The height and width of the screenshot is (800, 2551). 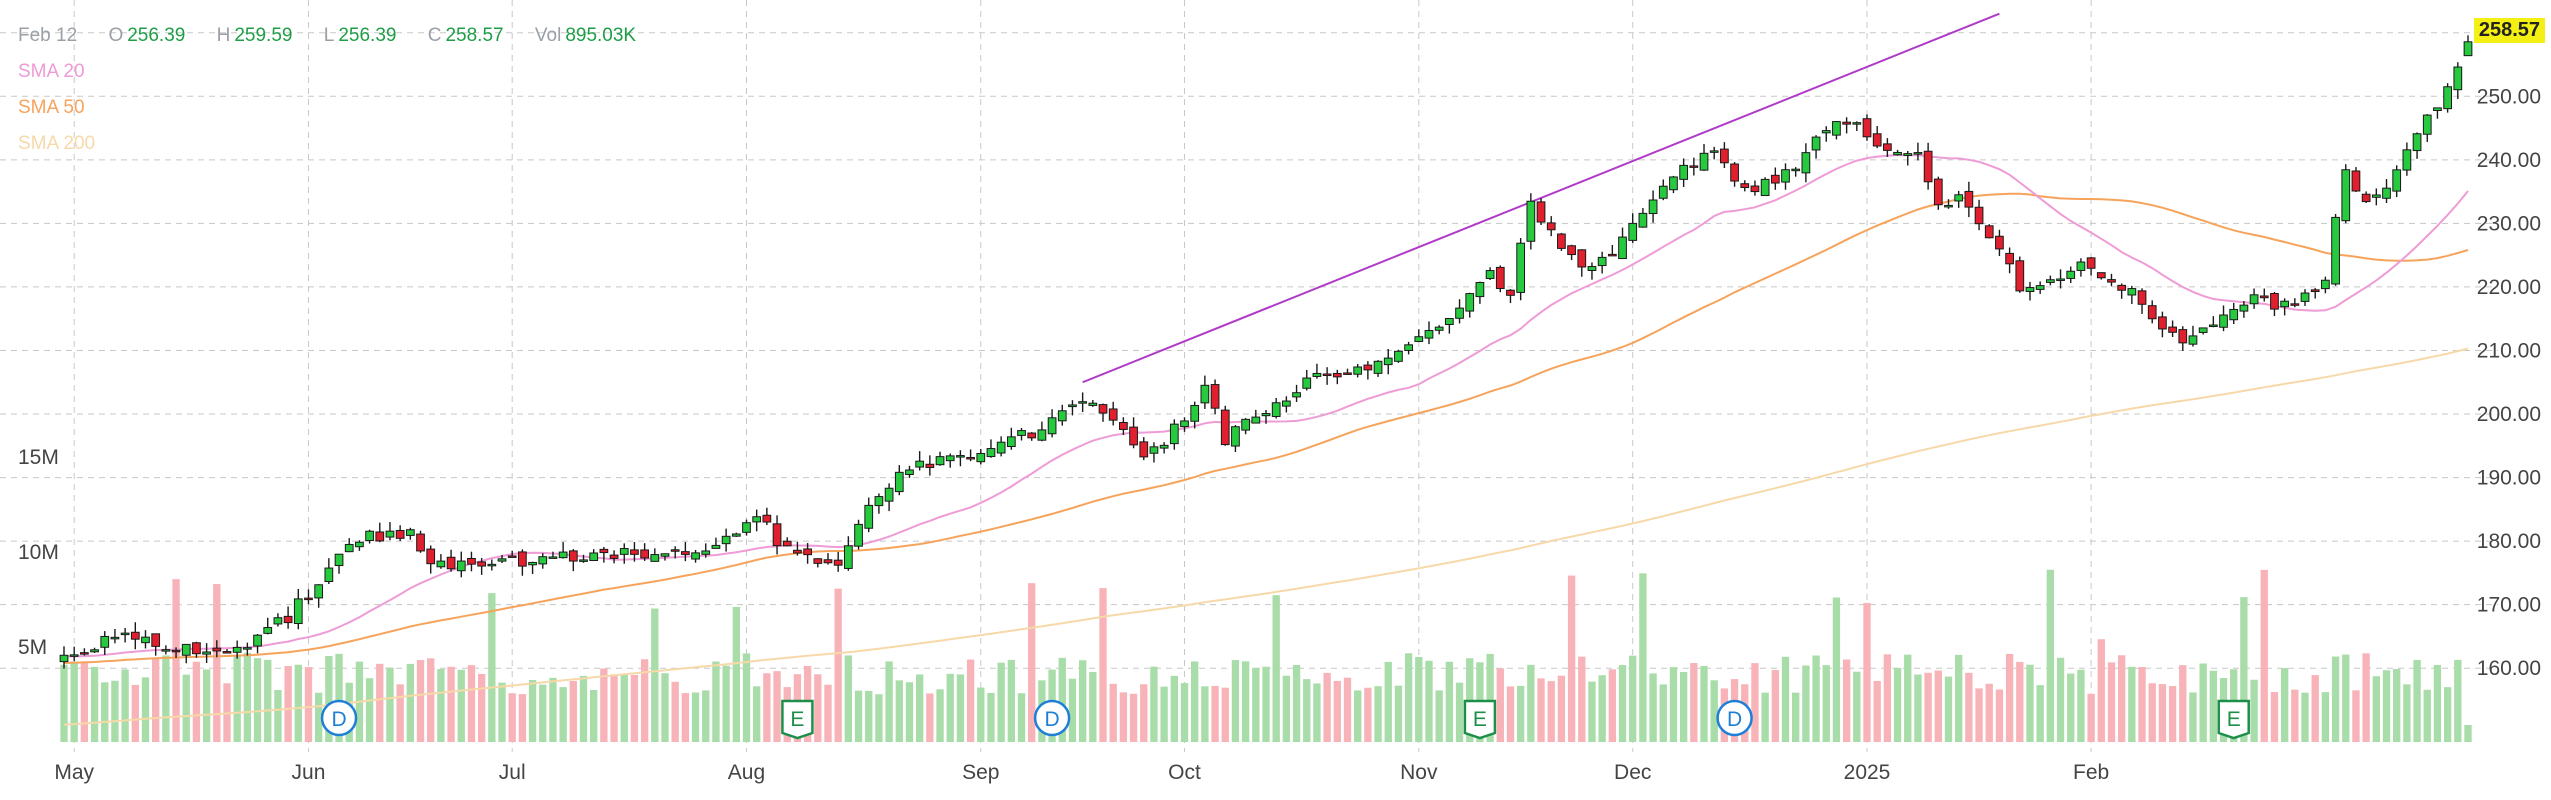 What do you see at coordinates (263, 35) in the screenshot?
I see `high-value: 259.59` at bounding box center [263, 35].